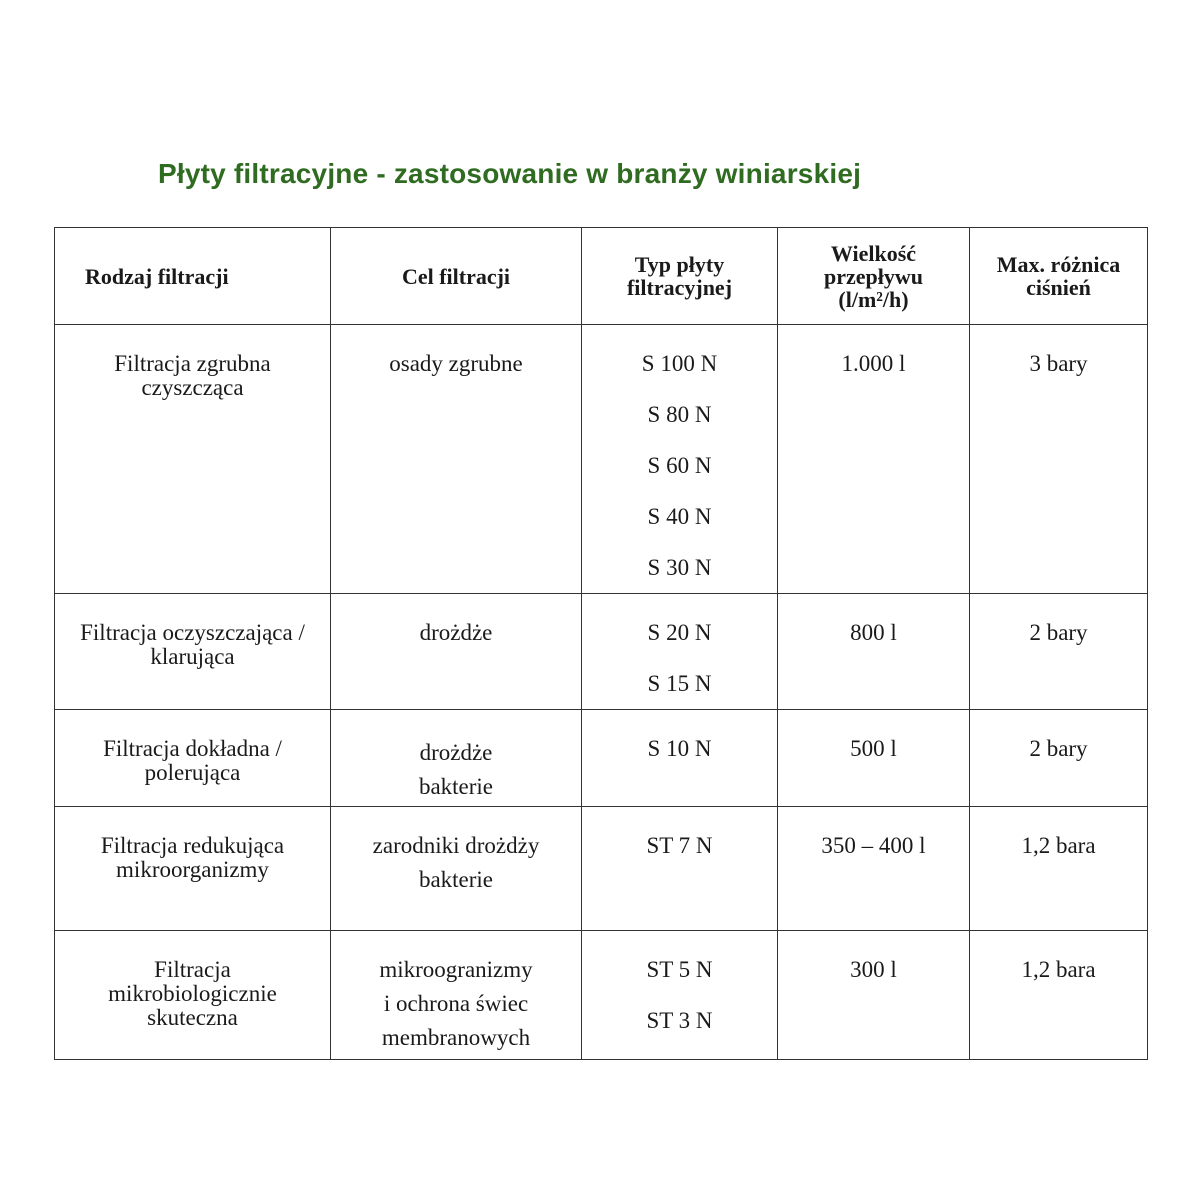 Image resolution: width=1200 pixels, height=1200 pixels. What do you see at coordinates (679, 264) in the screenshot?
I see `header-text: Typ płyty` at bounding box center [679, 264].